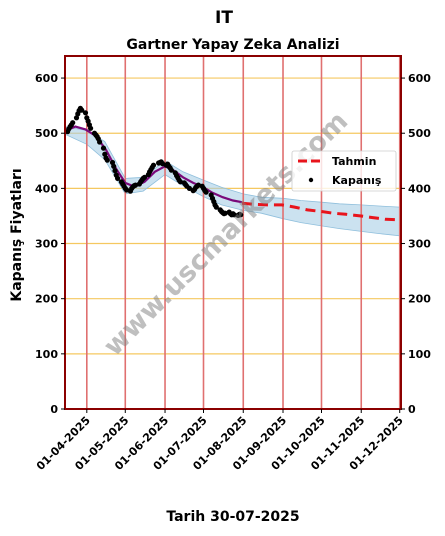  Describe the element at coordinates (419, 188) in the screenshot. I see `y-tick-label-right: 400` at that location.